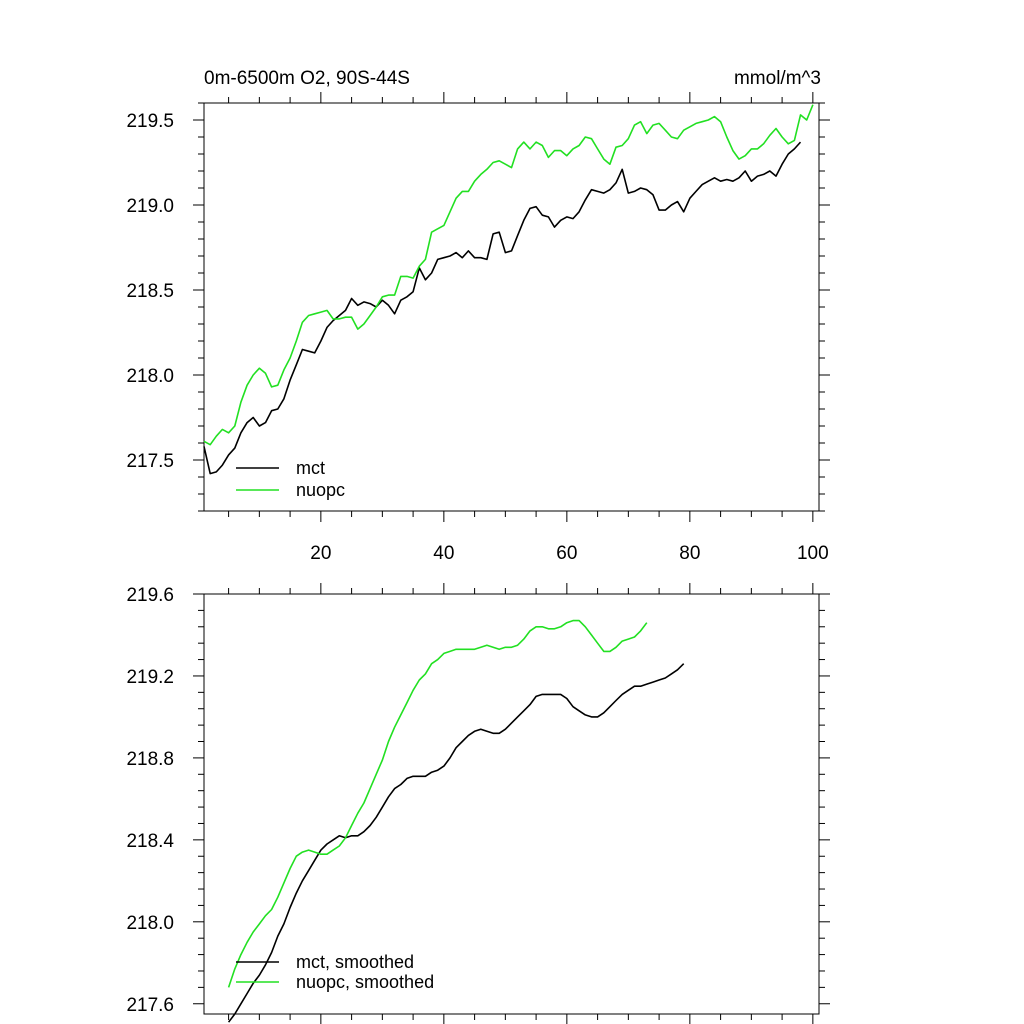  Describe the element at coordinates (150, 841) in the screenshot. I see `y-tick-label: 218.4` at that location.